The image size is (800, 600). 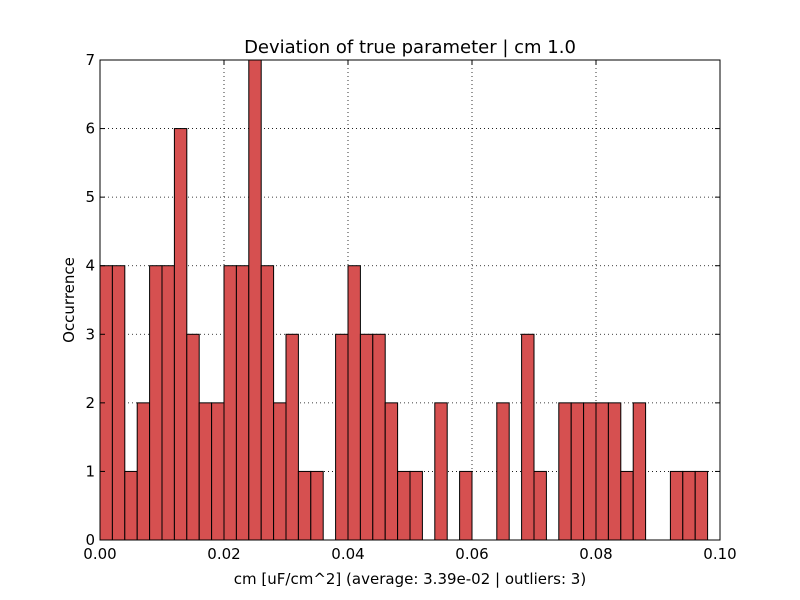 What do you see at coordinates (410, 47) in the screenshot?
I see `chart-title: Deviation of true parameter | cm 1.0` at bounding box center [410, 47].